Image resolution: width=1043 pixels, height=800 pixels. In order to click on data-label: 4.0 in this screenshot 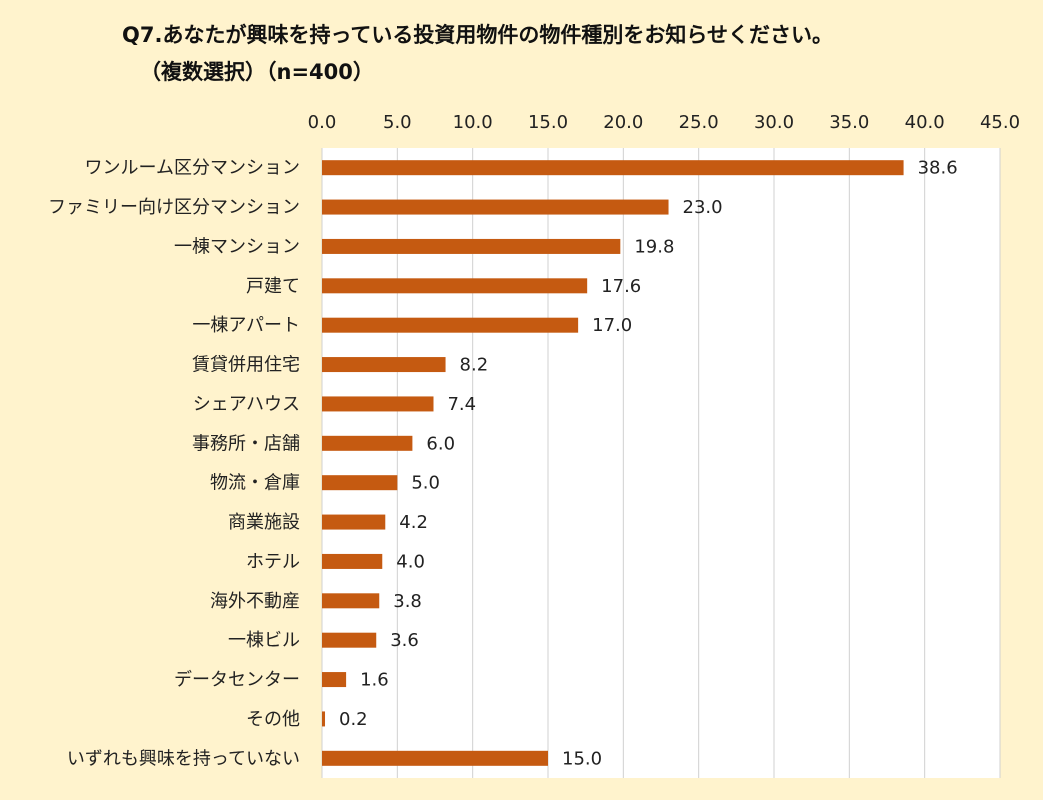, I will do `click(410, 561)`.